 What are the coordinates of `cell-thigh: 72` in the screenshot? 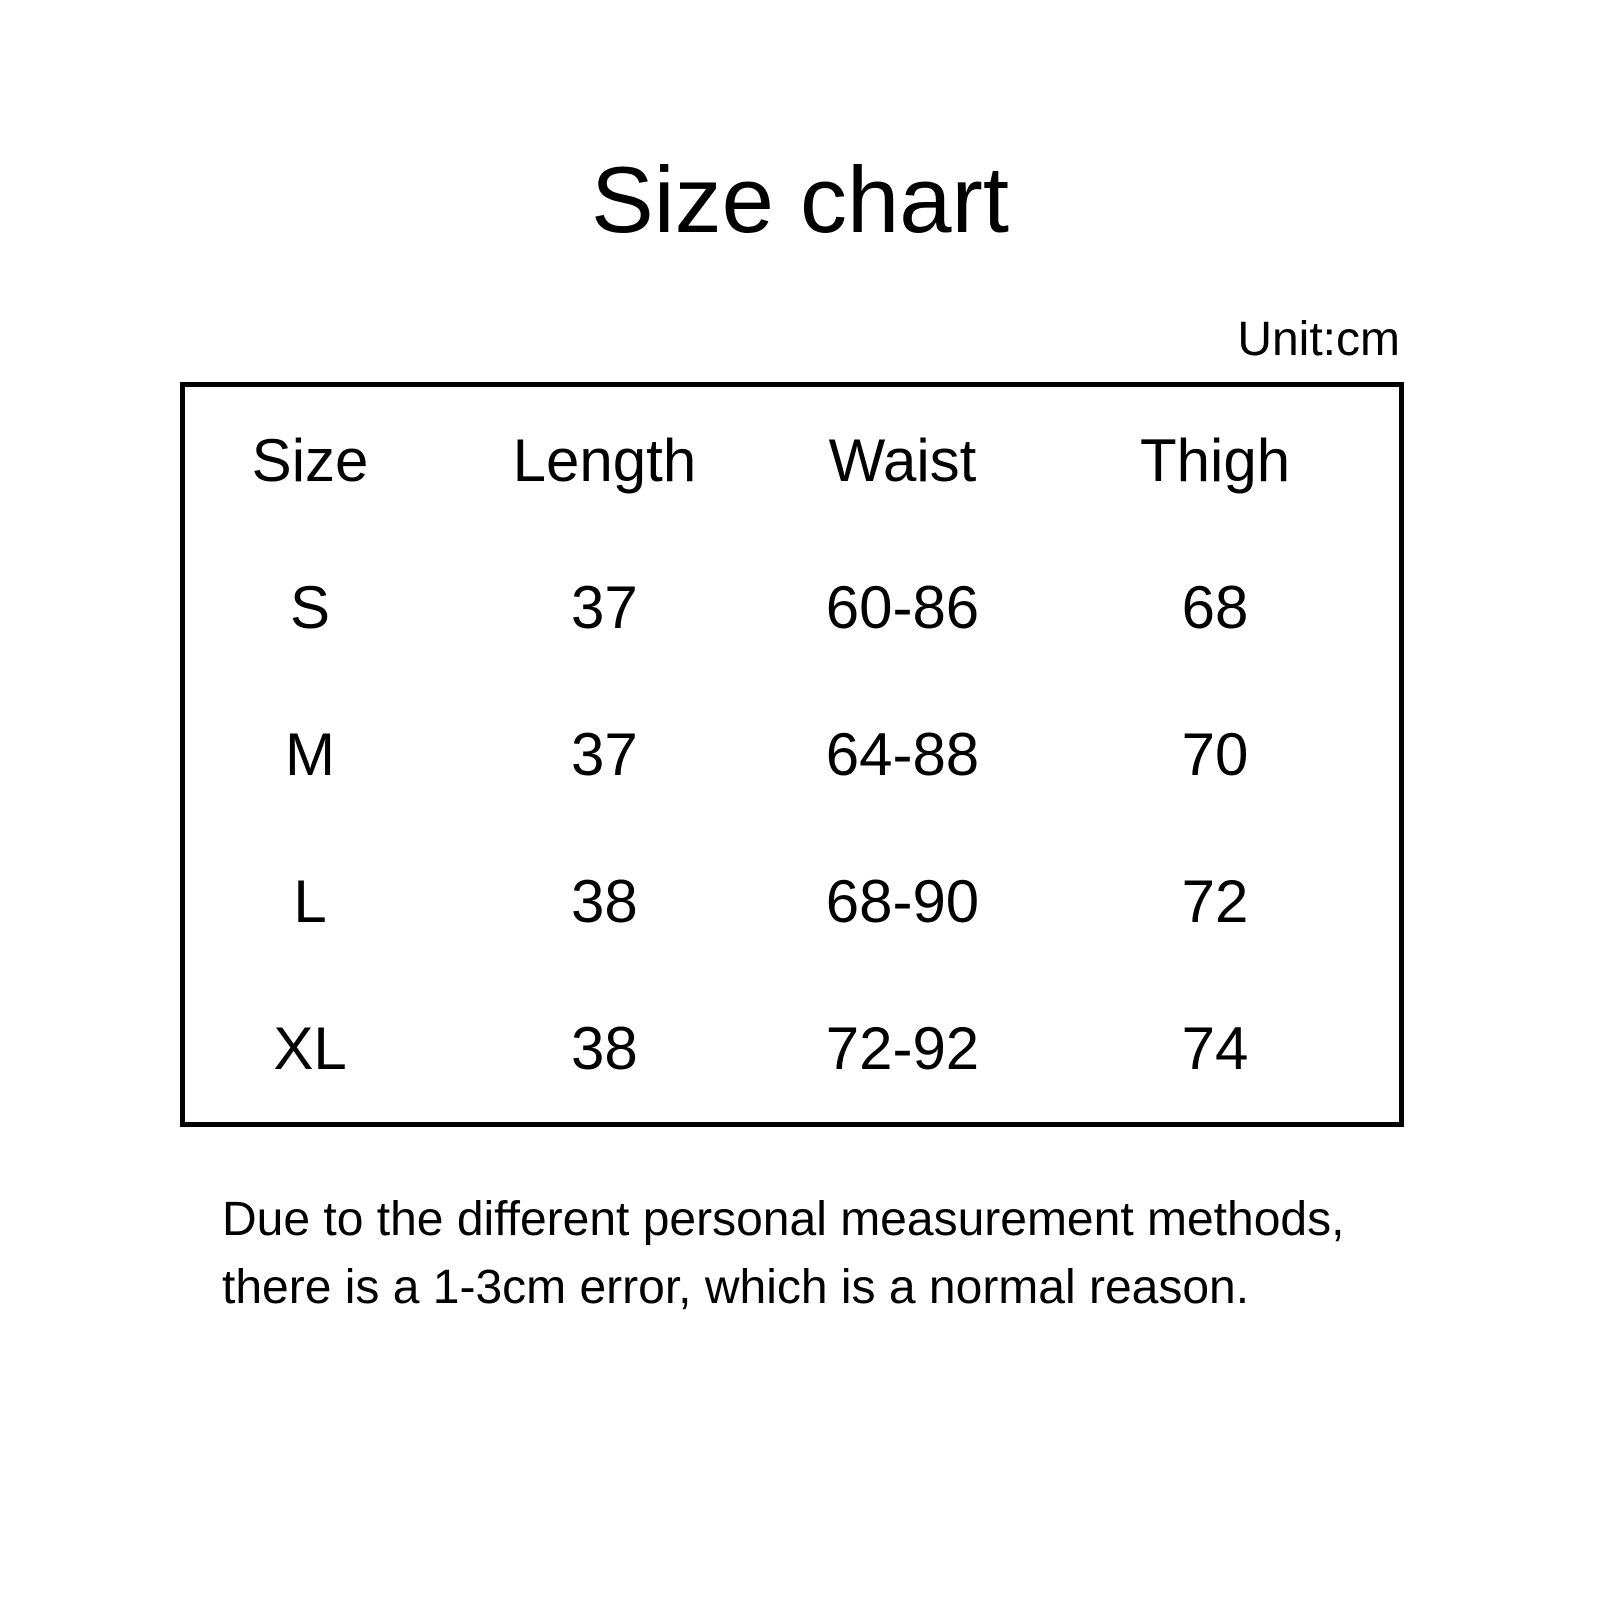 It's located at (1215, 901).